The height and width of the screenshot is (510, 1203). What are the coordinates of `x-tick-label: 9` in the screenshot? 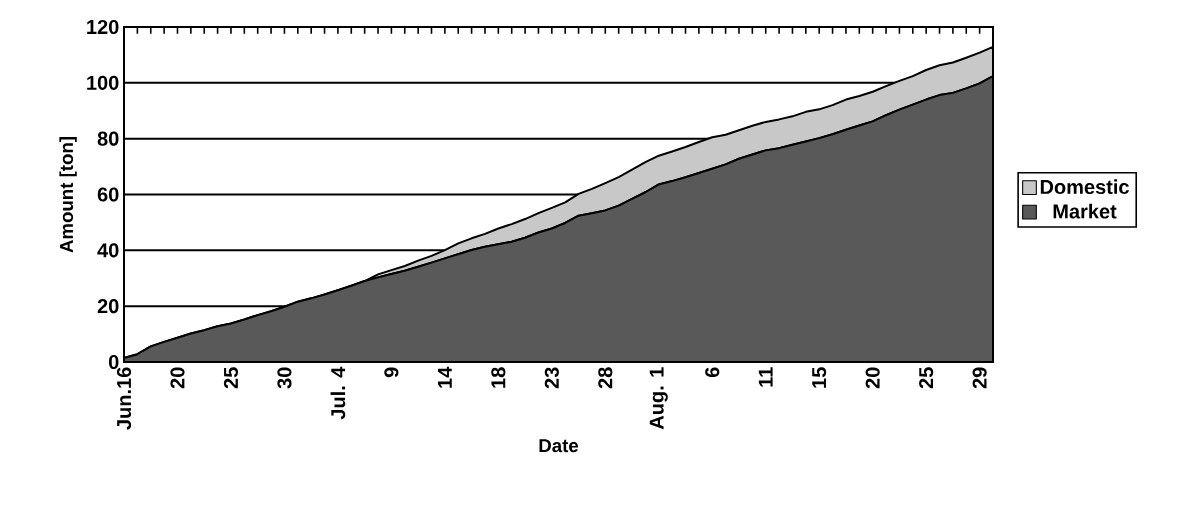 It's located at (391, 372).